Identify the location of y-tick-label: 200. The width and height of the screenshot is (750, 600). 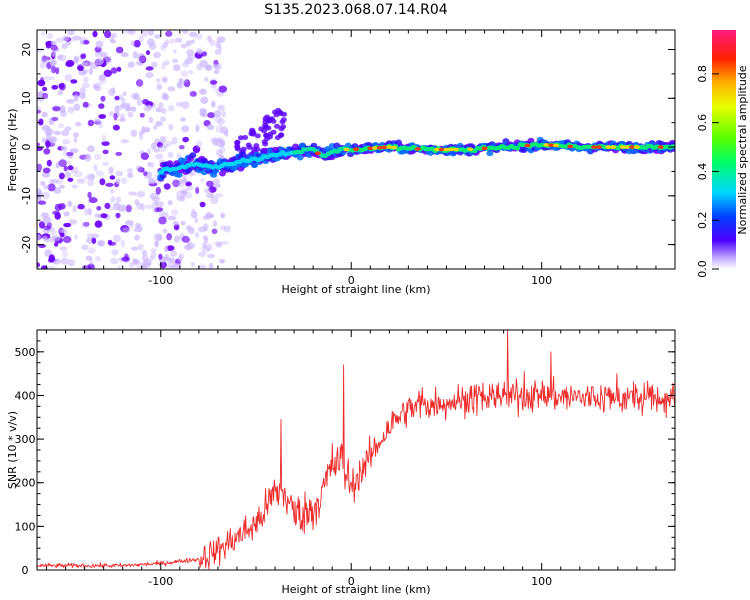
(25, 483).